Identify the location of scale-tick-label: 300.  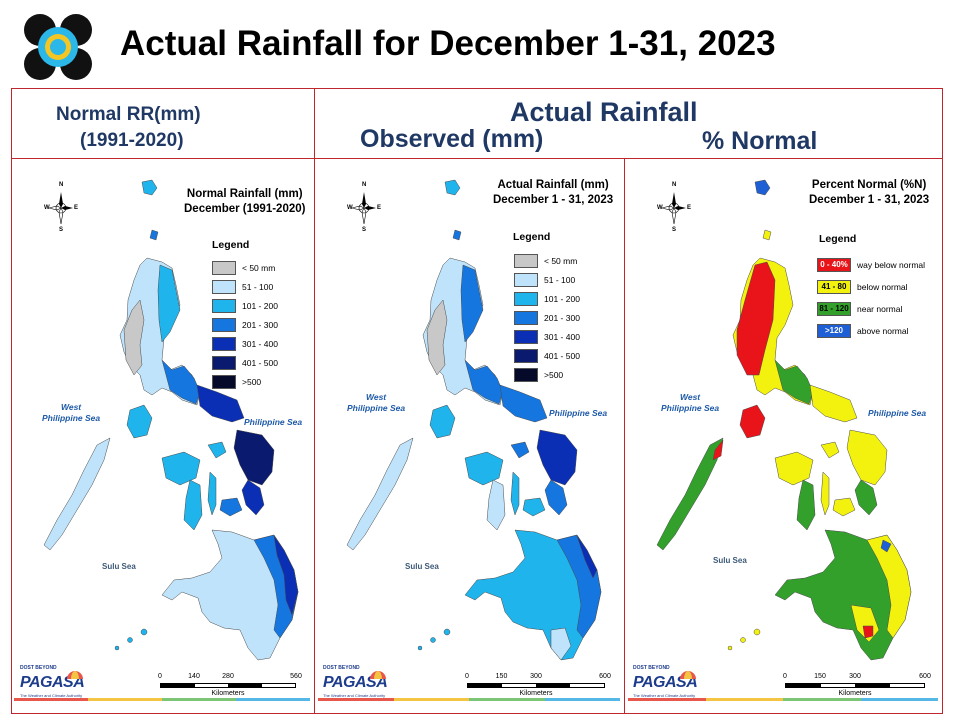
(855, 676).